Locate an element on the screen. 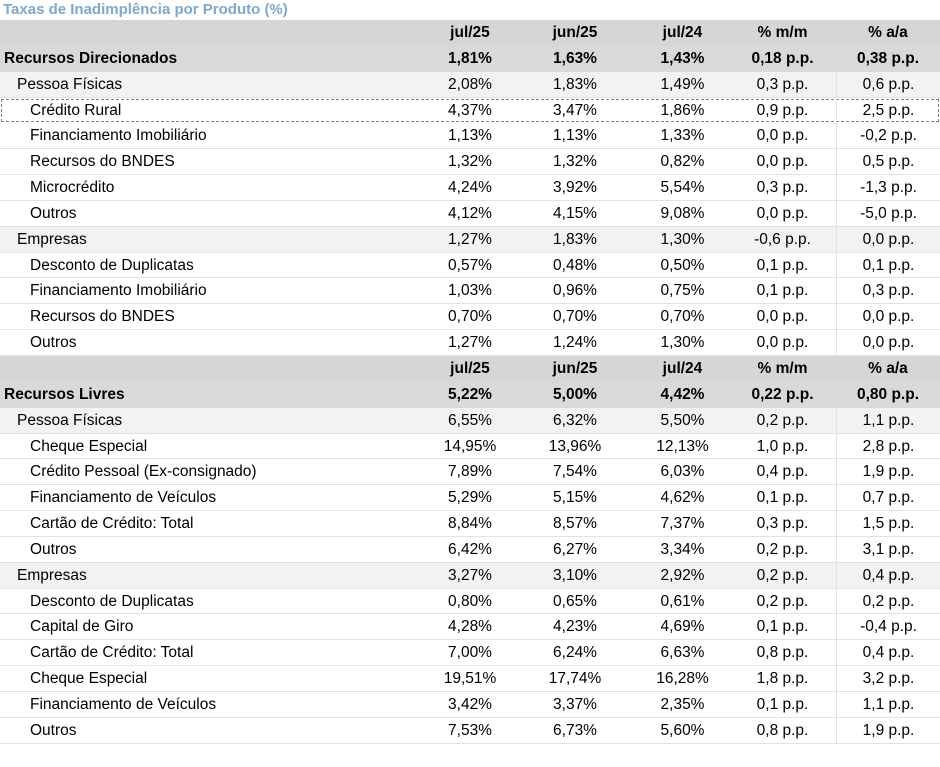 The image size is (940, 767). jul25-cell: 6,55% is located at coordinates (470, 420).